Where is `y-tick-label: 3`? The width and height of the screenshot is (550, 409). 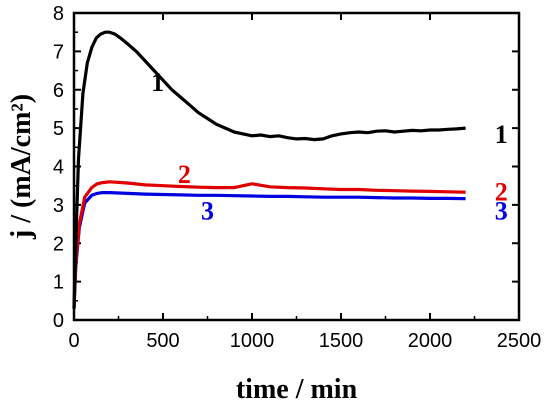
y-tick-label: 3 is located at coordinates (58, 206).